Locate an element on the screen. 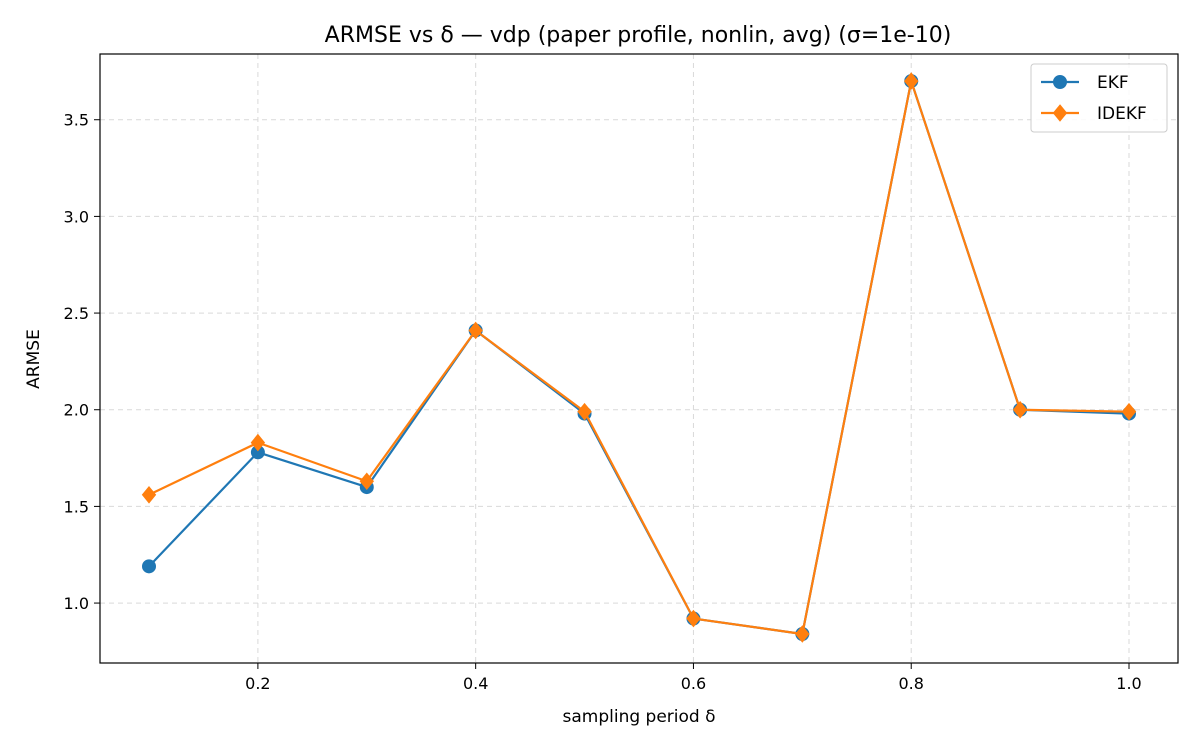  x-tick-label: 0.8 is located at coordinates (910, 683).